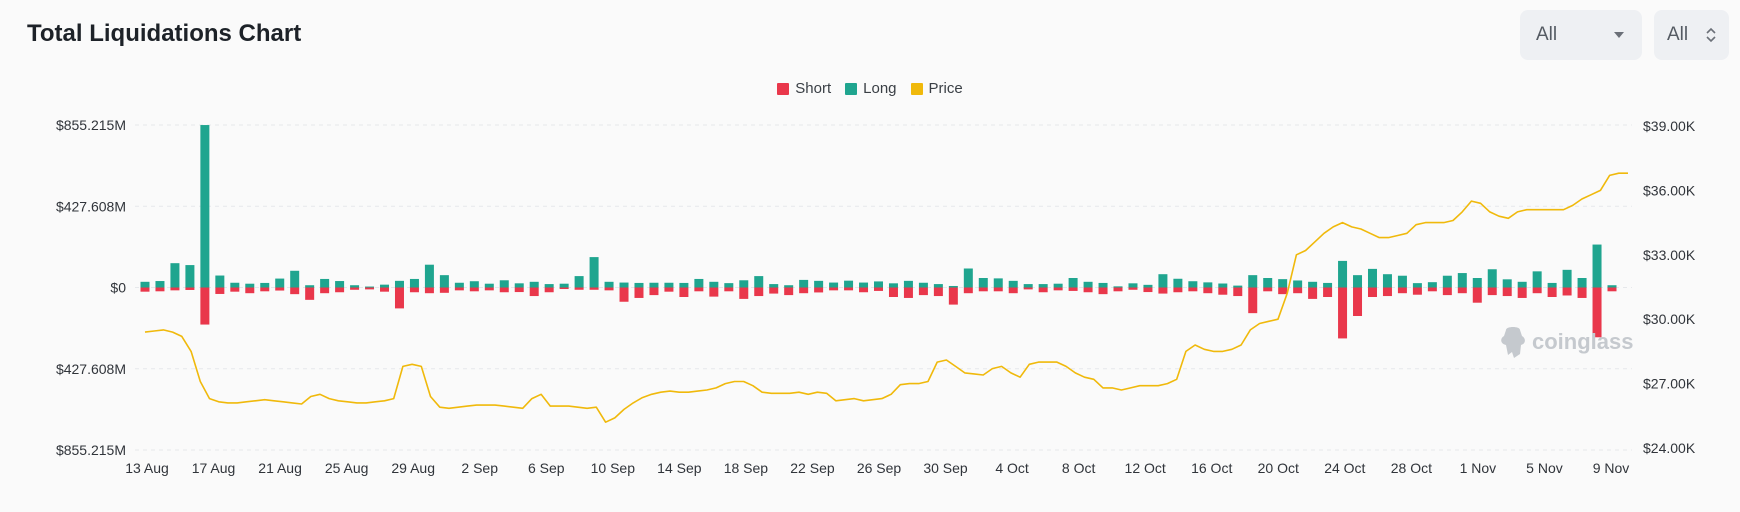 The image size is (1740, 512). Describe the element at coordinates (1211, 468) in the screenshot. I see `x-tick-label: 16 Oct` at that location.